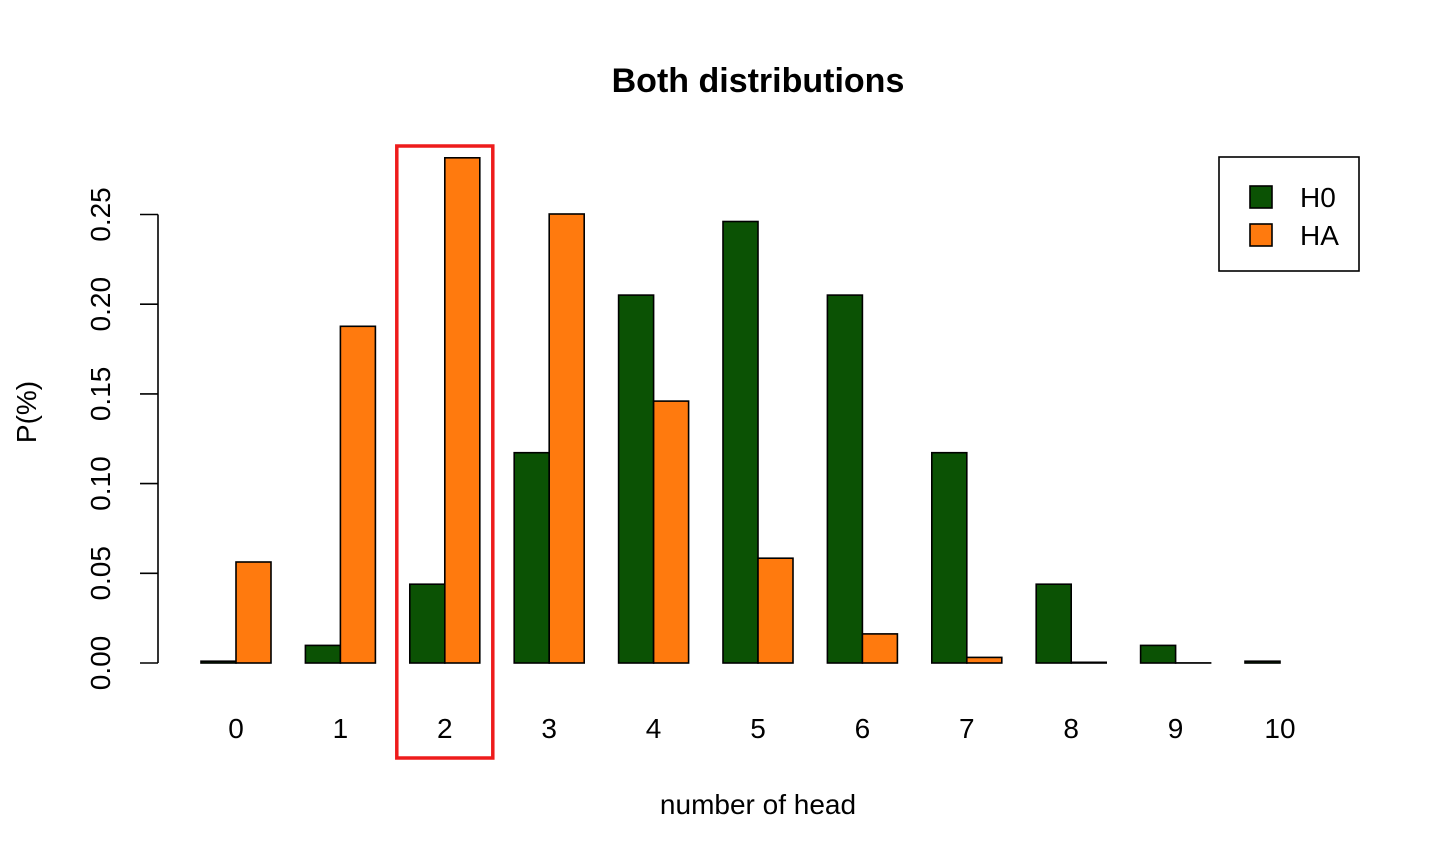 Image resolution: width=1440 pixels, height=864 pixels. I want to click on x-tick-label: 3, so click(549, 728).